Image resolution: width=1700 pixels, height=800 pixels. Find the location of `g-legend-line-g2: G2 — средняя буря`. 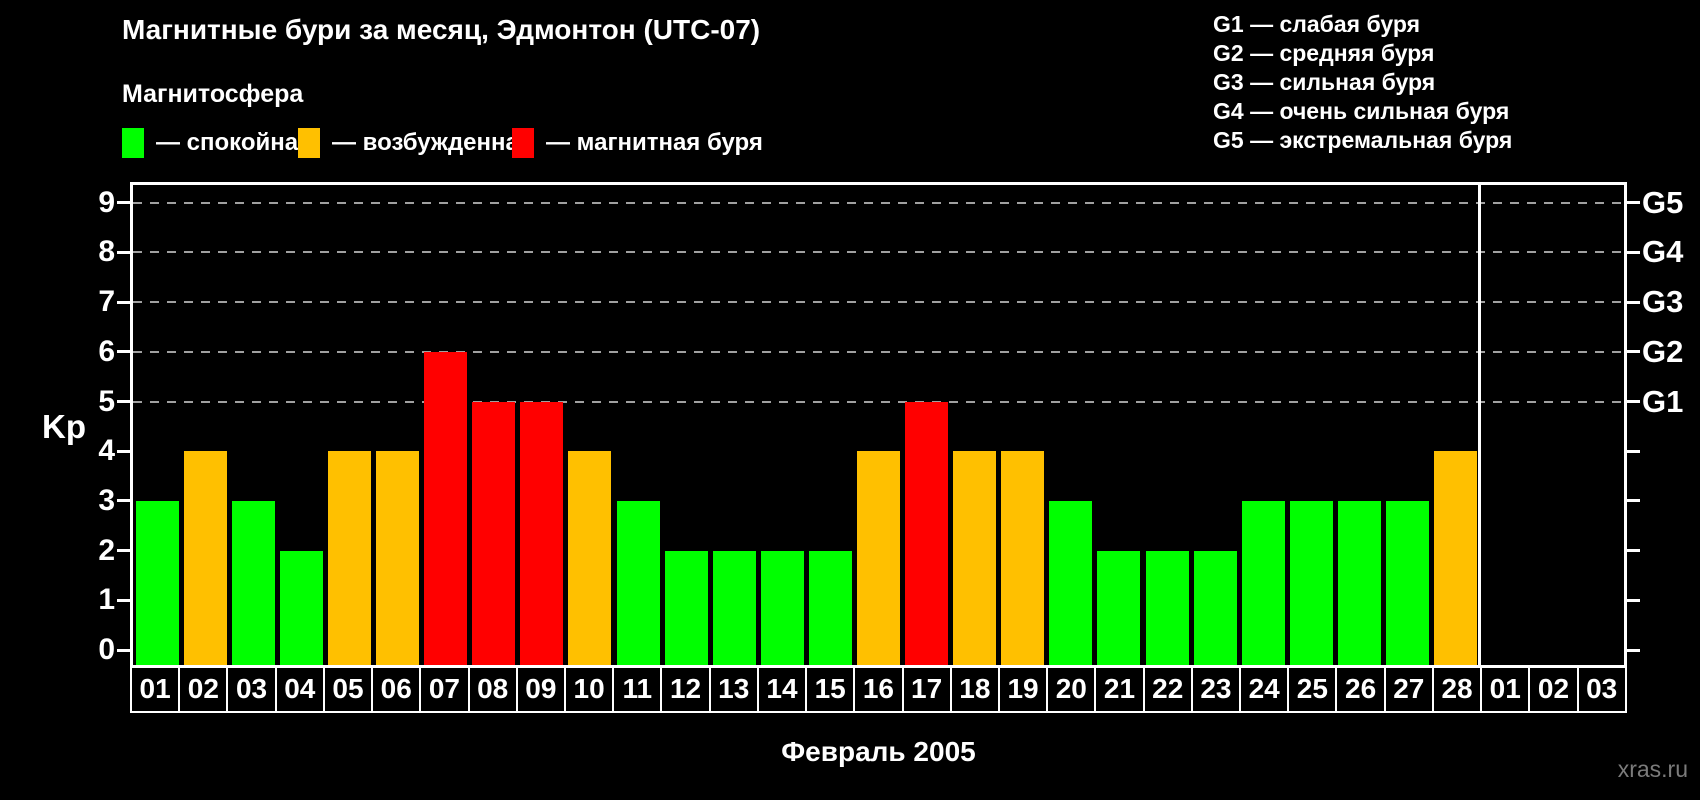

g-legend-line-g2: G2 — средняя буря is located at coordinates (1324, 53).